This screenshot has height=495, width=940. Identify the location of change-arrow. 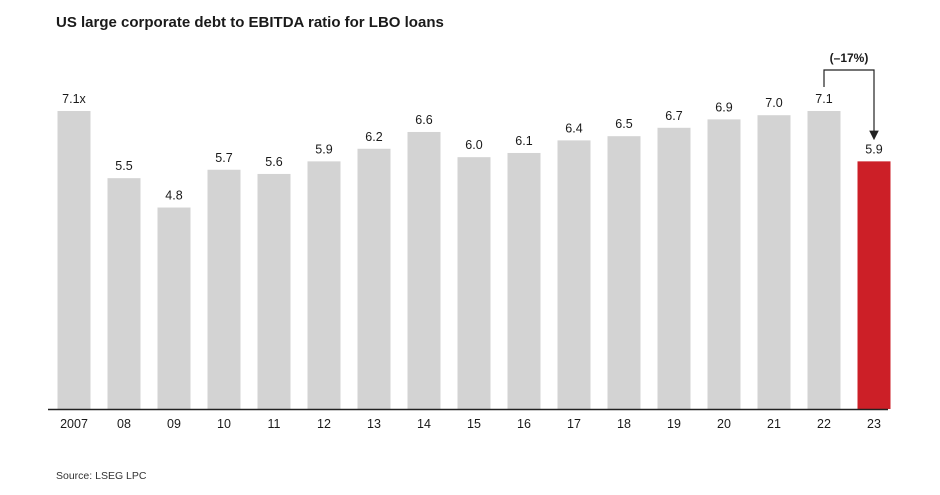
(851, 105).